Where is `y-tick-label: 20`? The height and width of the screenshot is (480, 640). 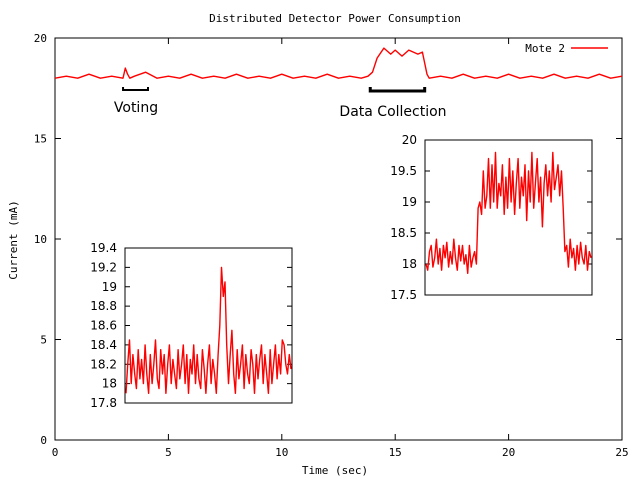 y-tick-label: 20 is located at coordinates (40, 38).